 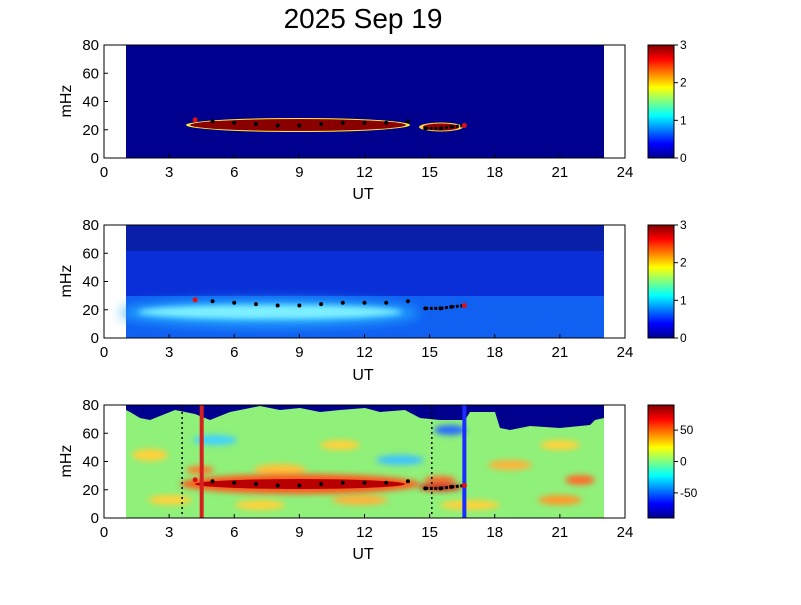 I want to click on colorbar-tick-label: 50, so click(x=687, y=430).